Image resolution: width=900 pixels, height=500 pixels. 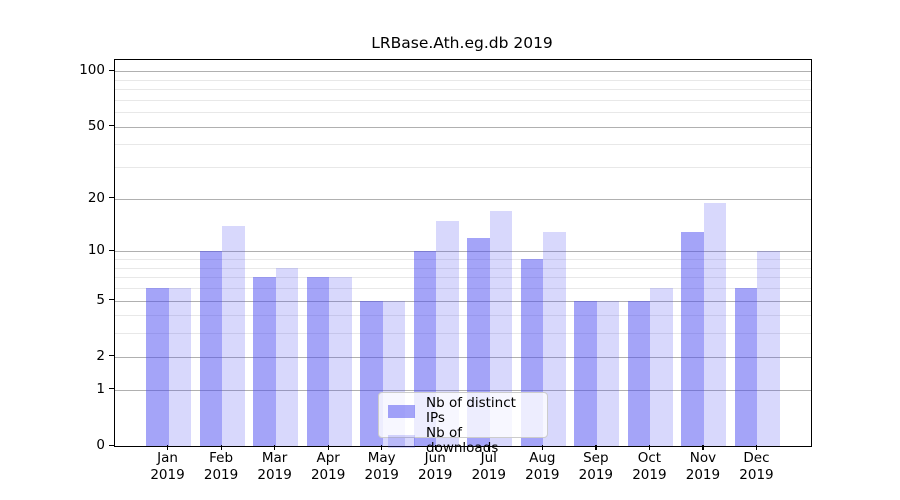 What do you see at coordinates (264, 361) in the screenshot?
I see `bar-mar-ips` at bounding box center [264, 361].